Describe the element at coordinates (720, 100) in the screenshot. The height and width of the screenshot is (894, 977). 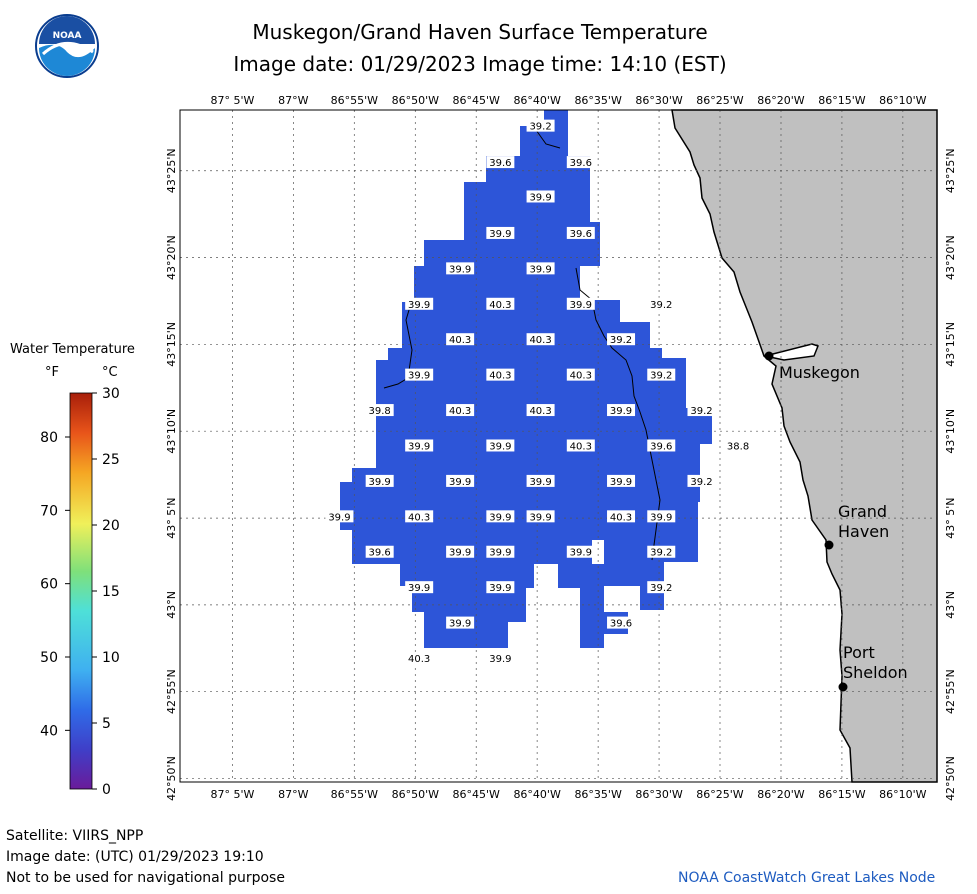
I see `lon-label-top: 86°25'W` at that location.